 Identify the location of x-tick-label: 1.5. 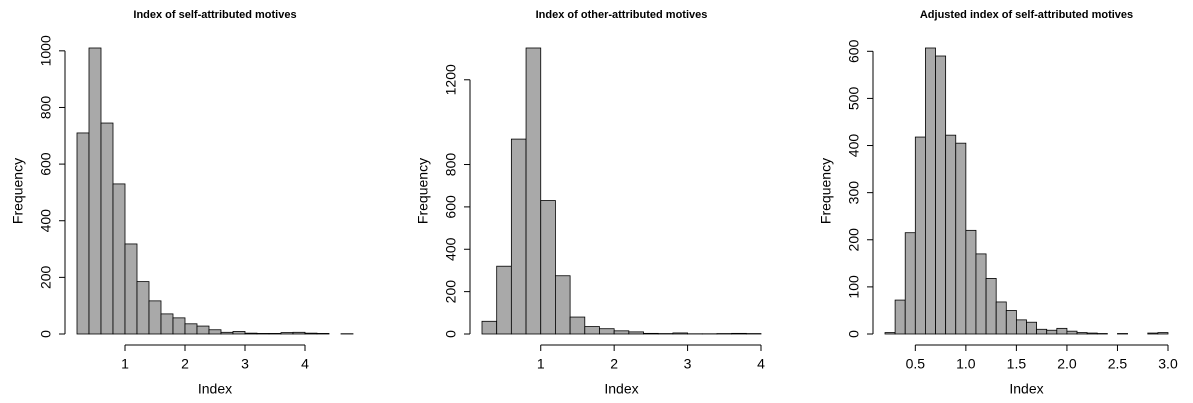
(1017, 364).